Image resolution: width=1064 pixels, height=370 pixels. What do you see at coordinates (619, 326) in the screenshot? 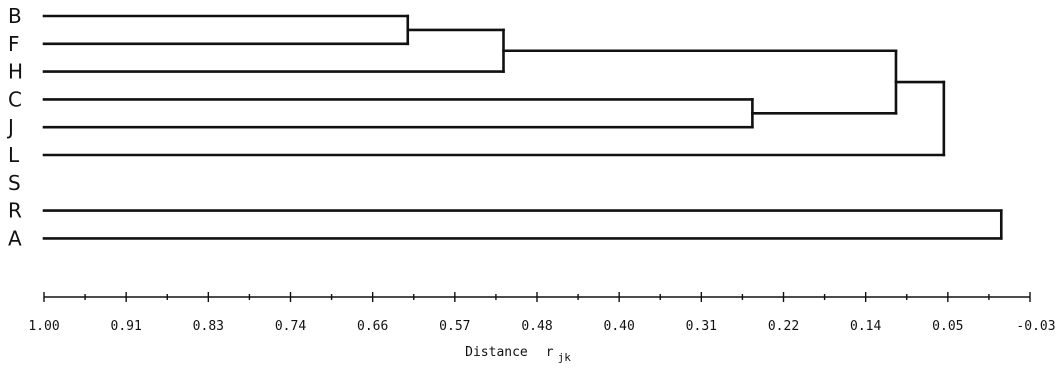
I see `x-tick-label: 0.40` at bounding box center [619, 326].